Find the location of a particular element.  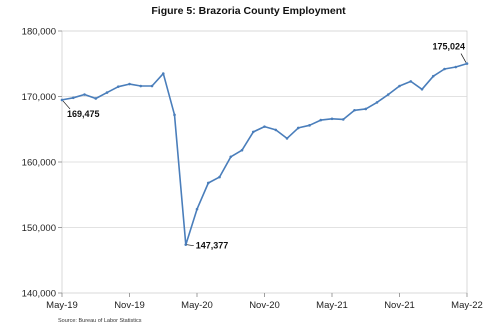

chart-title: Figure 5: Brazoria County Employment is located at coordinates (248, 11).